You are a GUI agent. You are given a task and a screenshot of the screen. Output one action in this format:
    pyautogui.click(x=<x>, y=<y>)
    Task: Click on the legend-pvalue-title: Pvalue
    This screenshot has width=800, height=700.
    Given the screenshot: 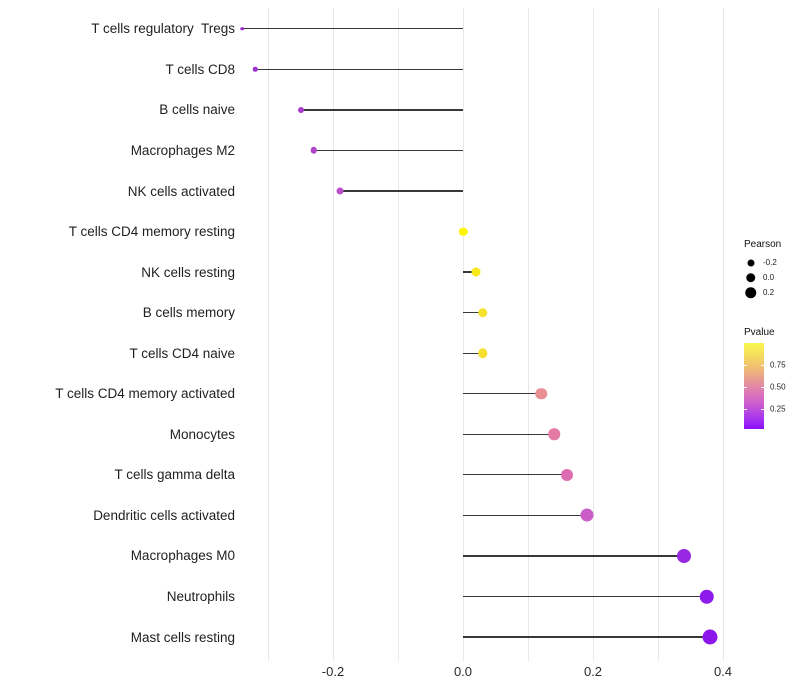 What is the action you would take?
    pyautogui.click(x=759, y=332)
    